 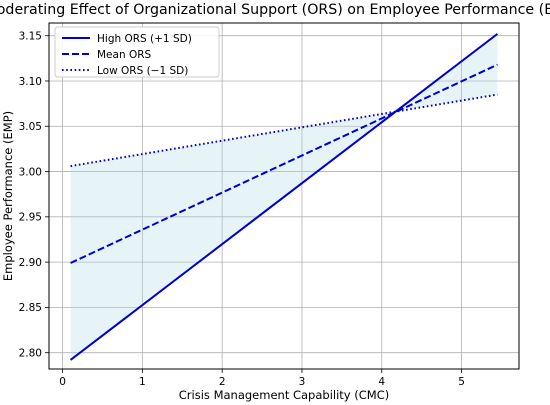 What do you see at coordinates (30, 308) in the screenshot?
I see `y-tick-label: 2.85` at bounding box center [30, 308].